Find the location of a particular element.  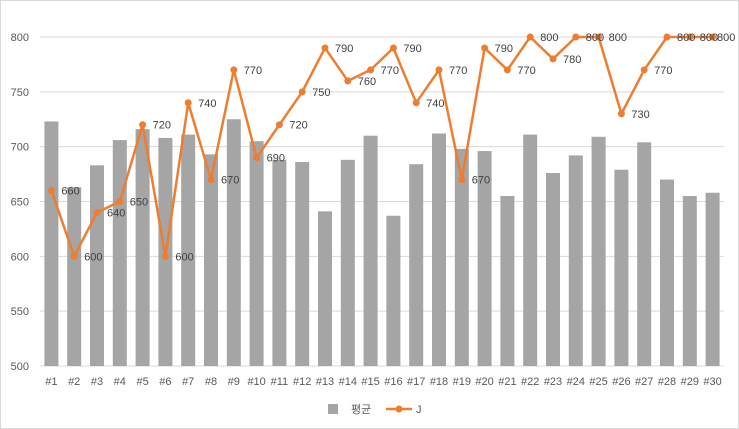

y-axis: 500 550 600 650 700 750 800 is located at coordinates (20, 202).